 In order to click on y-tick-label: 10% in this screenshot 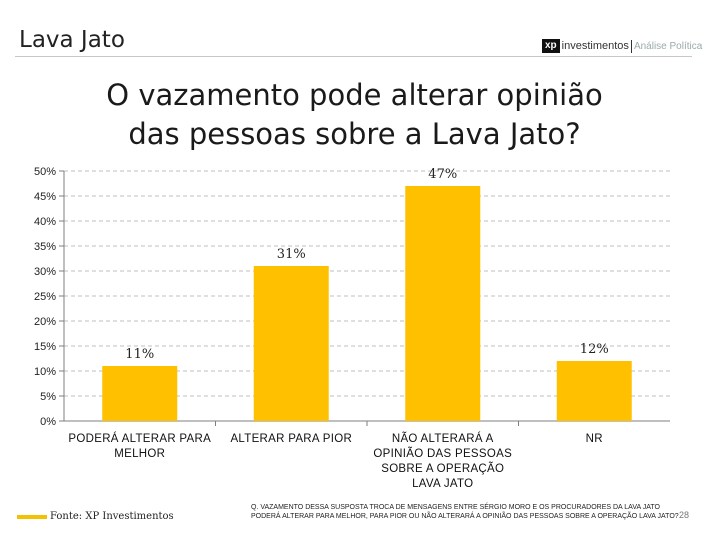, I will do `click(45, 372)`.